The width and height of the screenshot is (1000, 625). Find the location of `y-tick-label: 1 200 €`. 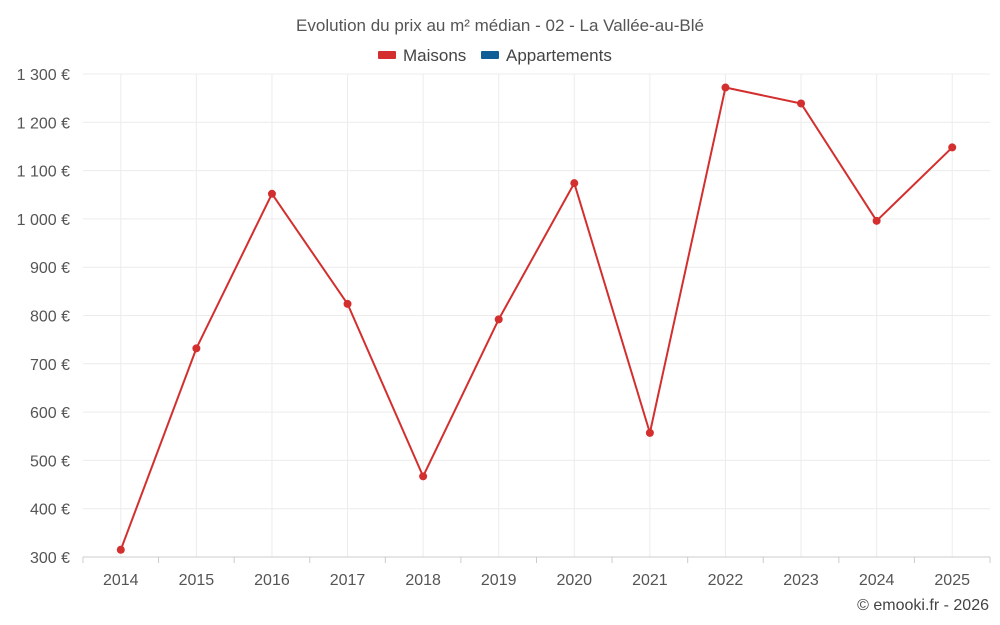

y-tick-label: 1 200 € is located at coordinates (43, 123).